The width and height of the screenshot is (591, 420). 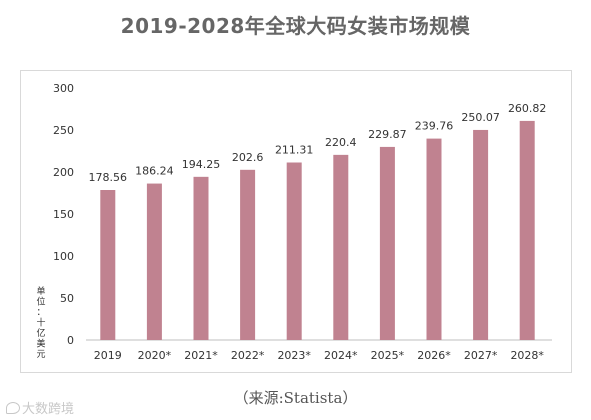 I want to click on y-axis-label: 单位：十亿美元, so click(x=40, y=322).